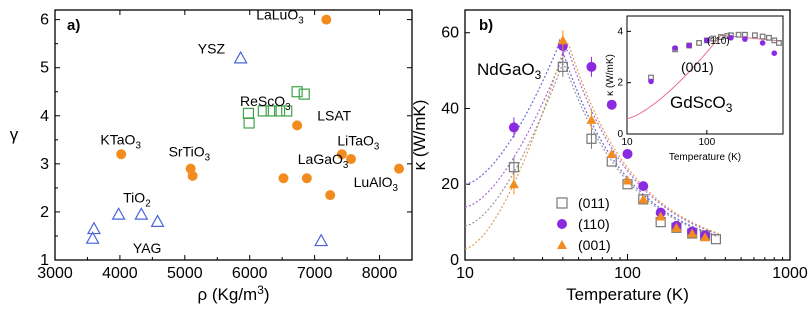 This screenshot has width=812, height=326. What do you see at coordinates (44, 68) in the screenshot?
I see `y-tick-label: 5` at bounding box center [44, 68].